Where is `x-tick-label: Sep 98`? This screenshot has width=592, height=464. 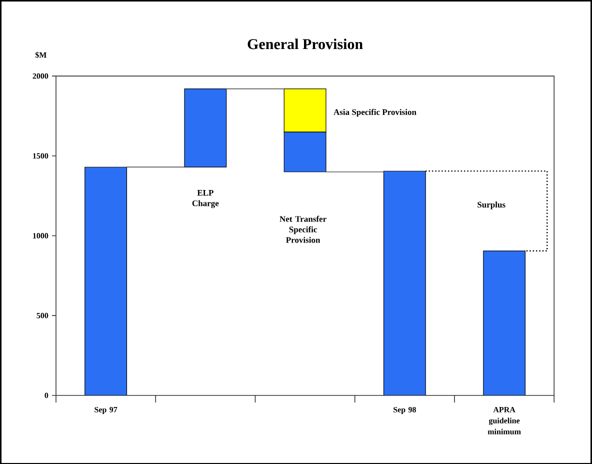 x-tick-label: Sep 98 is located at coordinates (405, 410).